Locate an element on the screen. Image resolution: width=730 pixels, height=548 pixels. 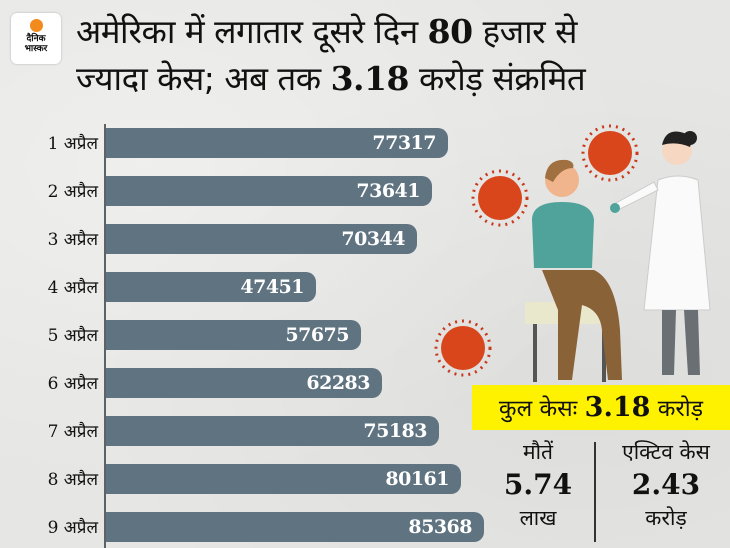
stats-divider is located at coordinates (595, 492).